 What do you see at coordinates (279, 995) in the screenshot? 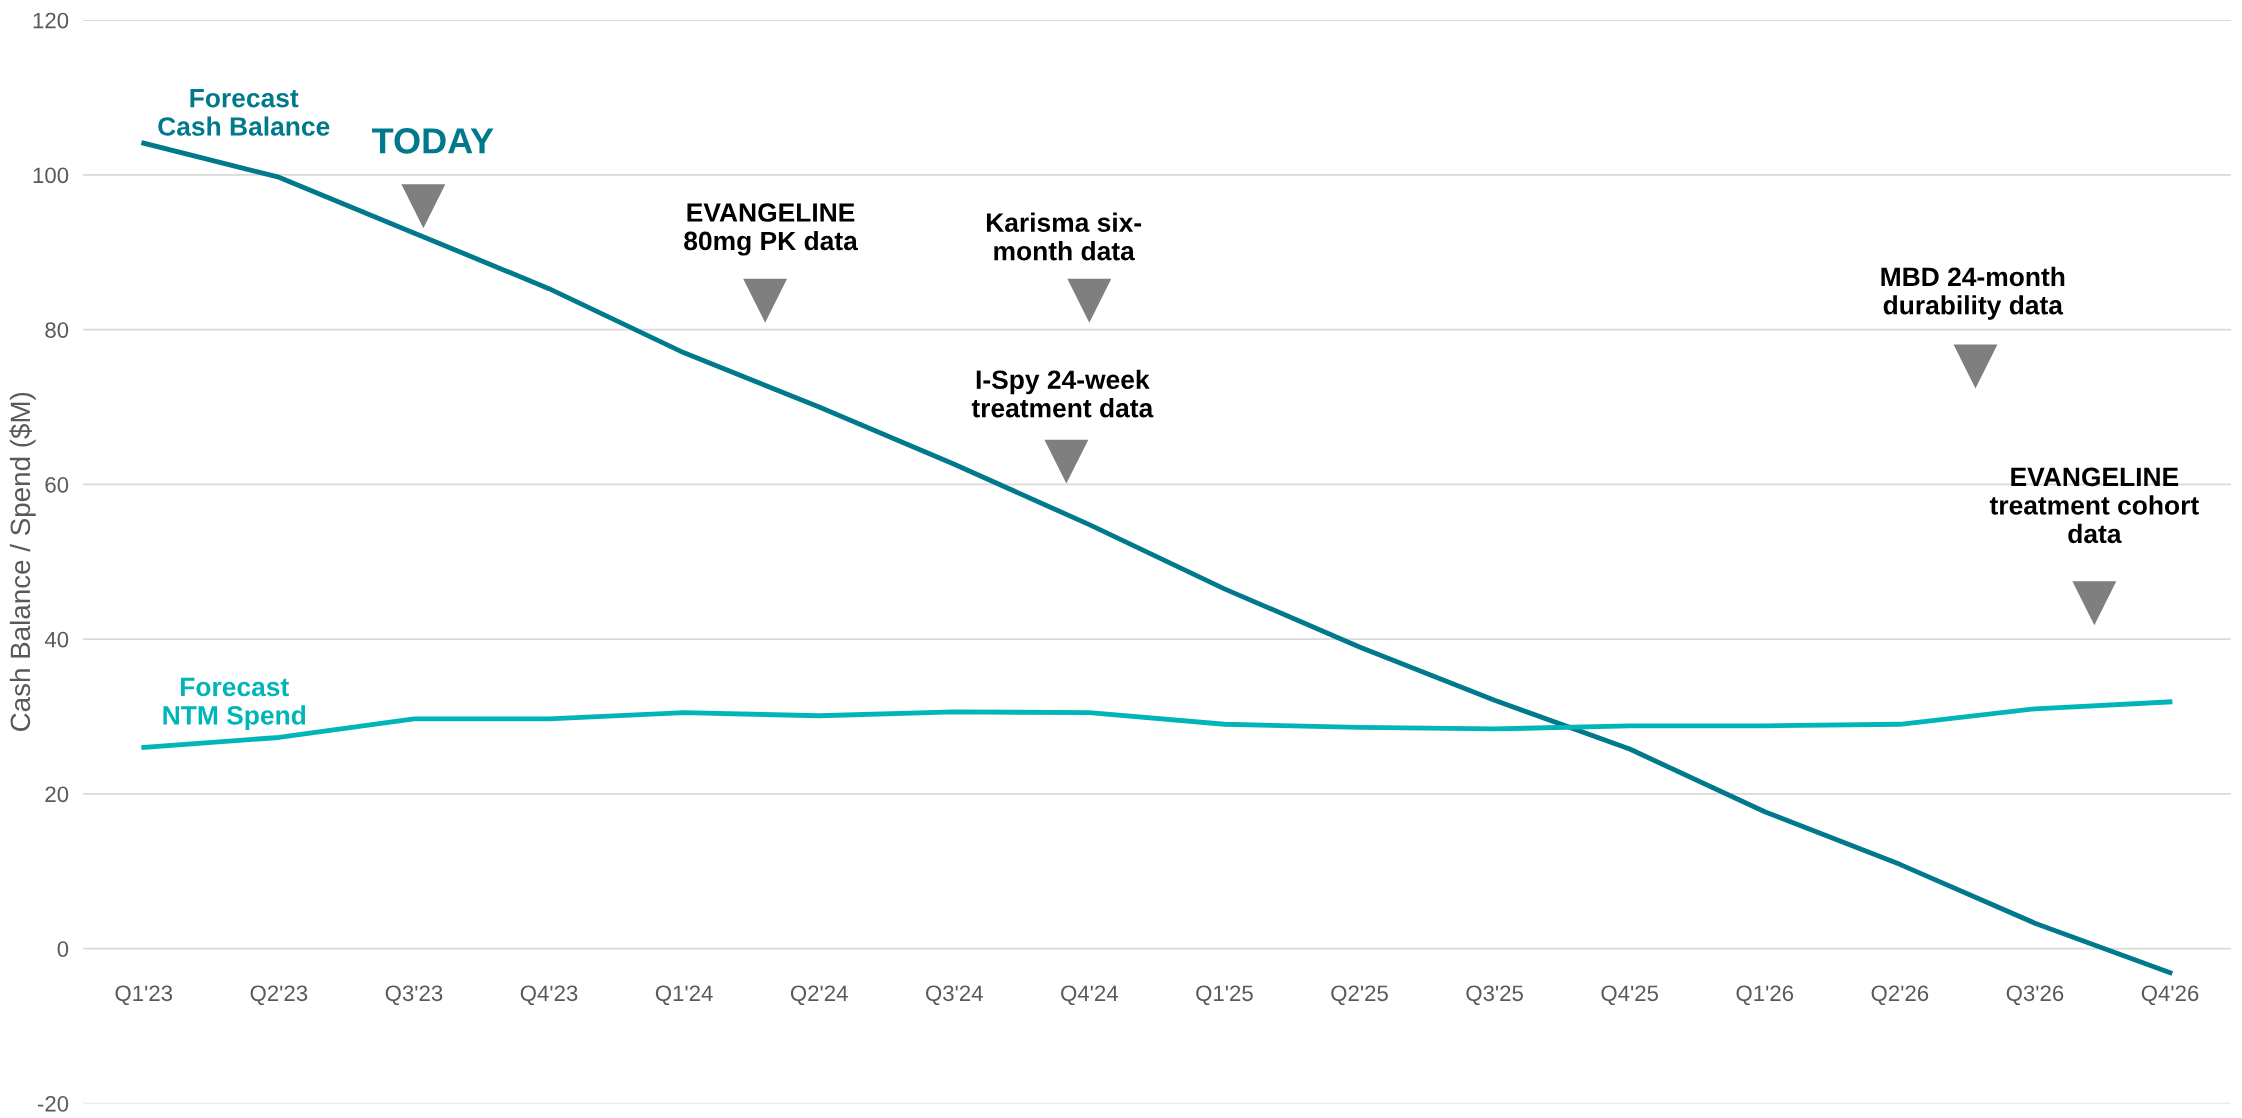
I see `x-tick-label: Q2'23` at bounding box center [279, 995].